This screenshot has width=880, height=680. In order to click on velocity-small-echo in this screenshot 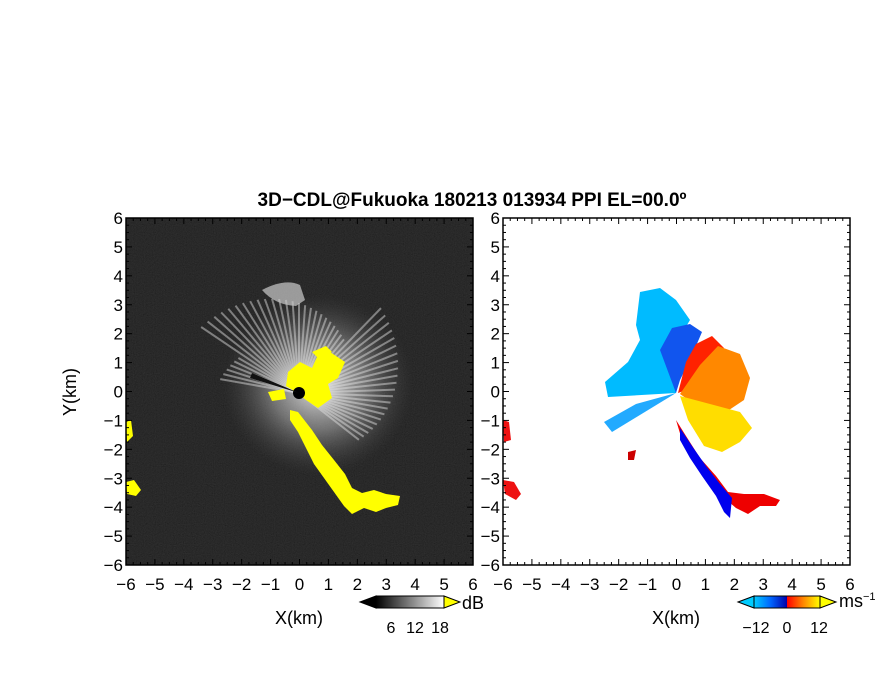, I will do `click(632, 455)`.